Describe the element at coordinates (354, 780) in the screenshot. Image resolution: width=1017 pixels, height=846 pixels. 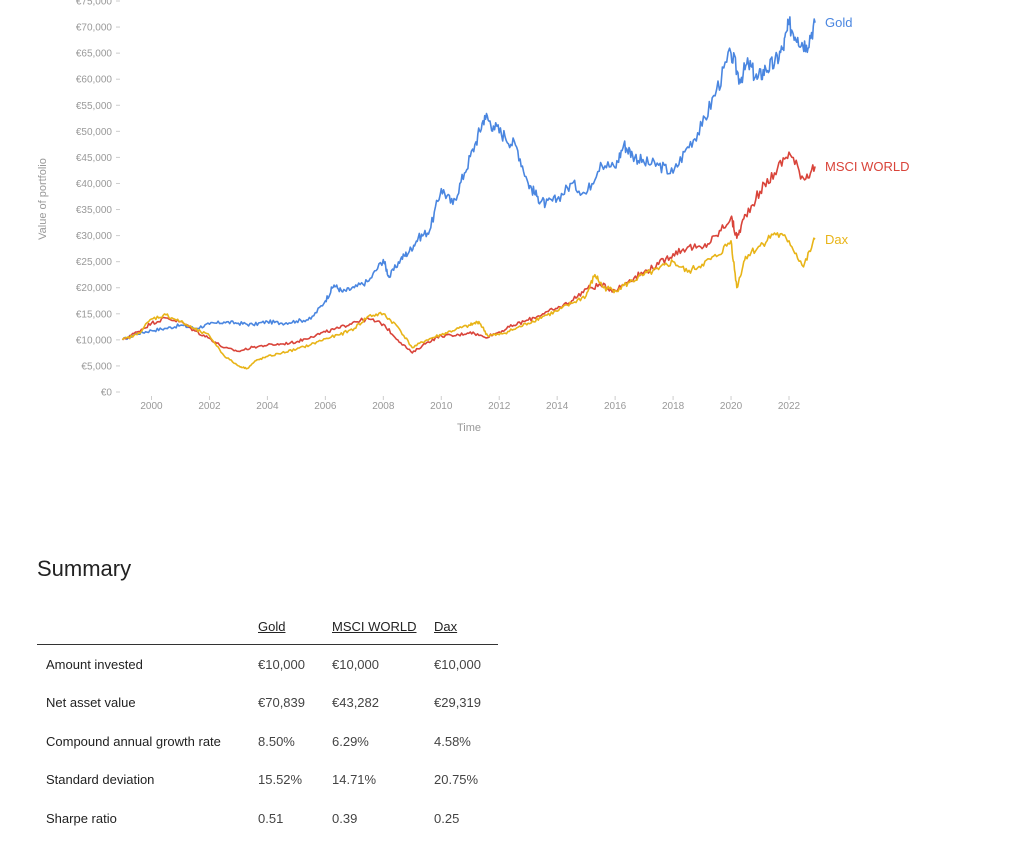
I see `value-msci-world: 14.71%` at that location.